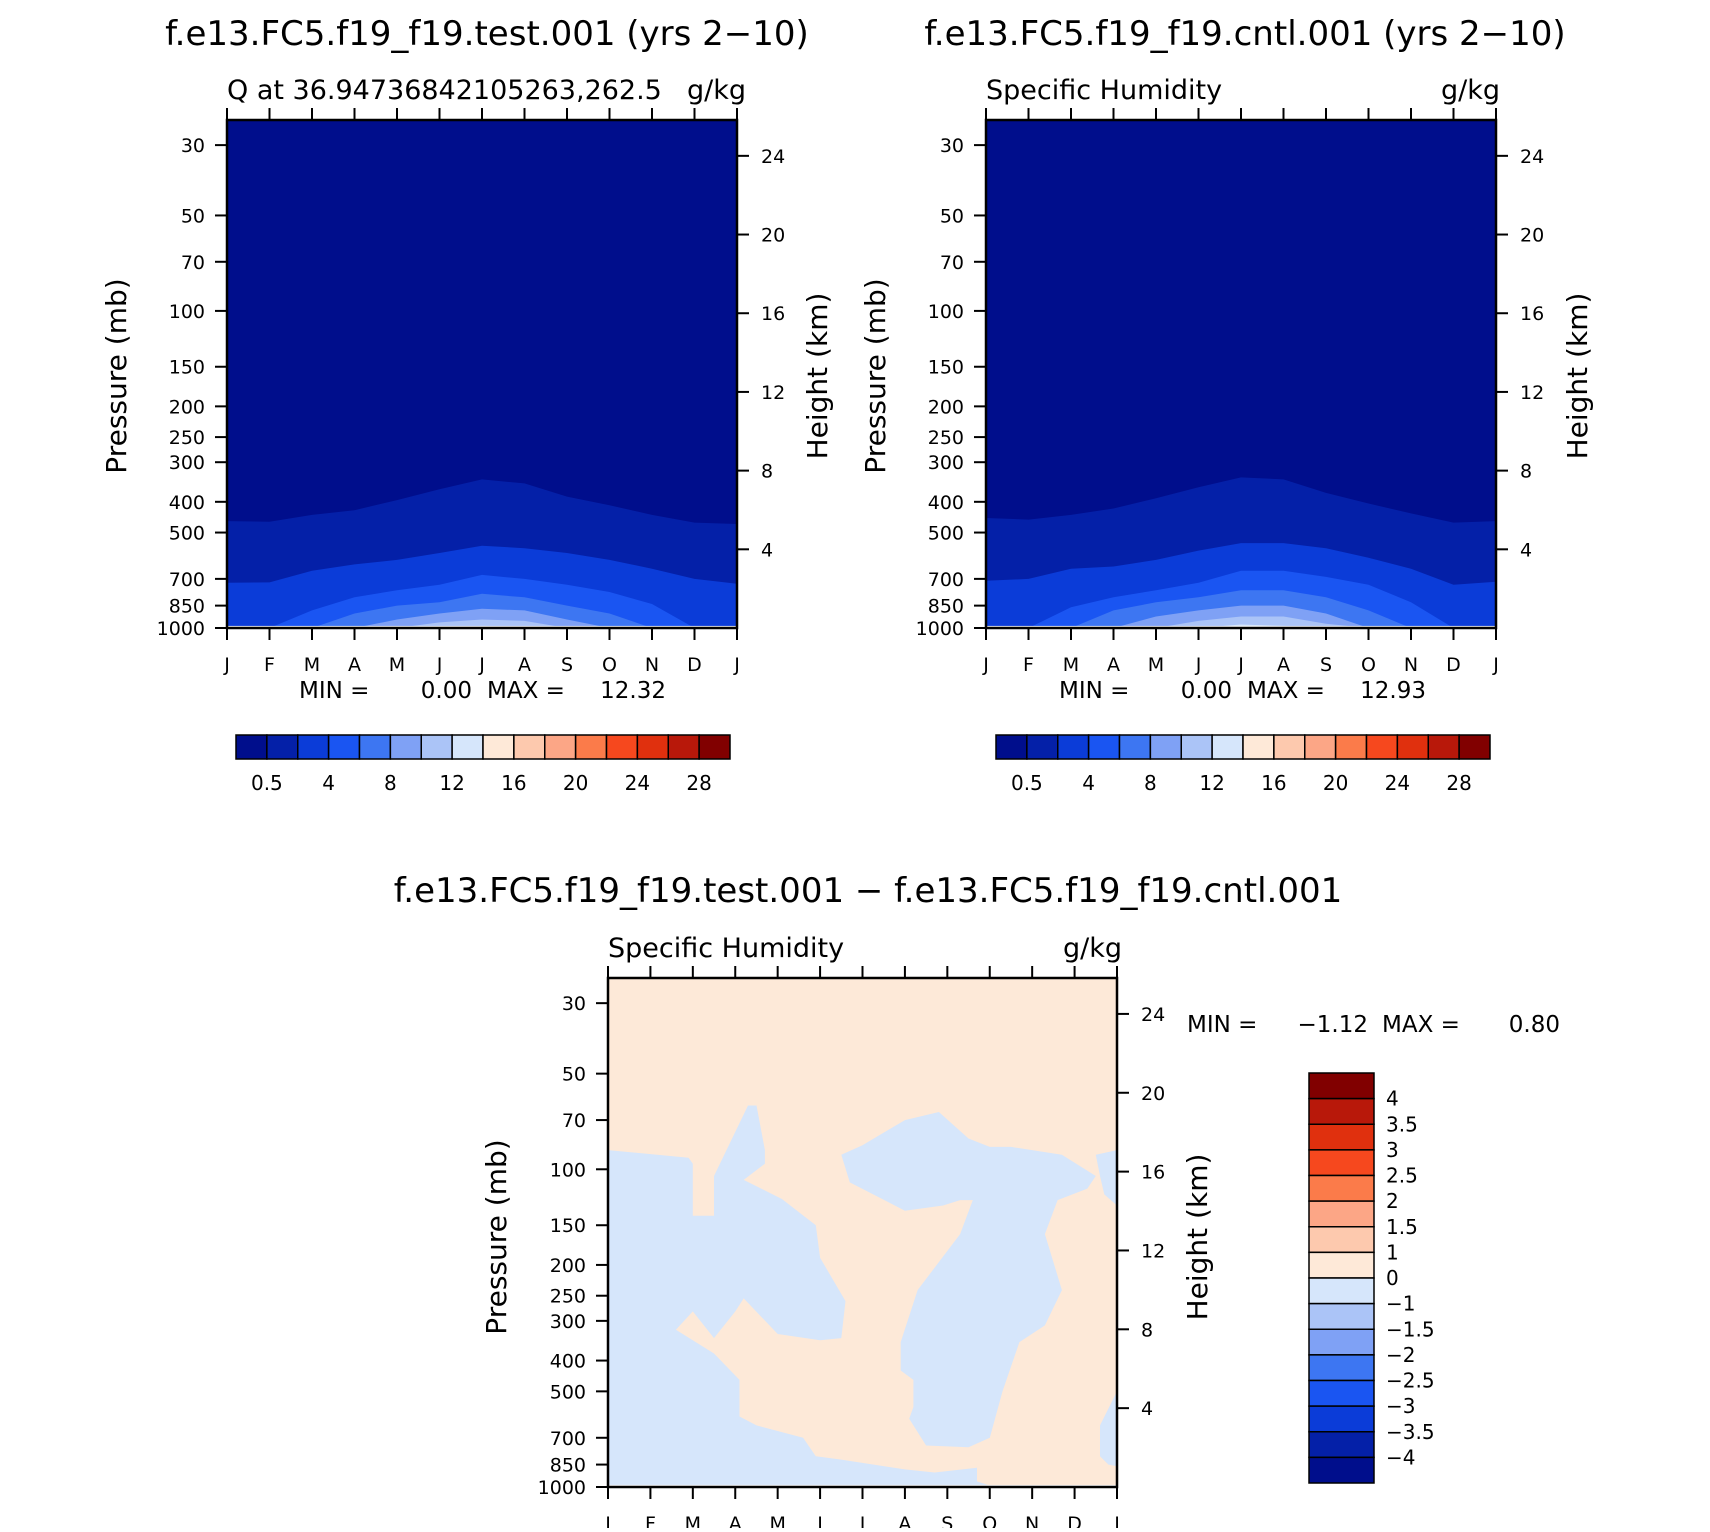 This screenshot has width=1710, height=1532. What do you see at coordinates (575, 783) in the screenshot?
I see `colorbar-label: 20` at bounding box center [575, 783].